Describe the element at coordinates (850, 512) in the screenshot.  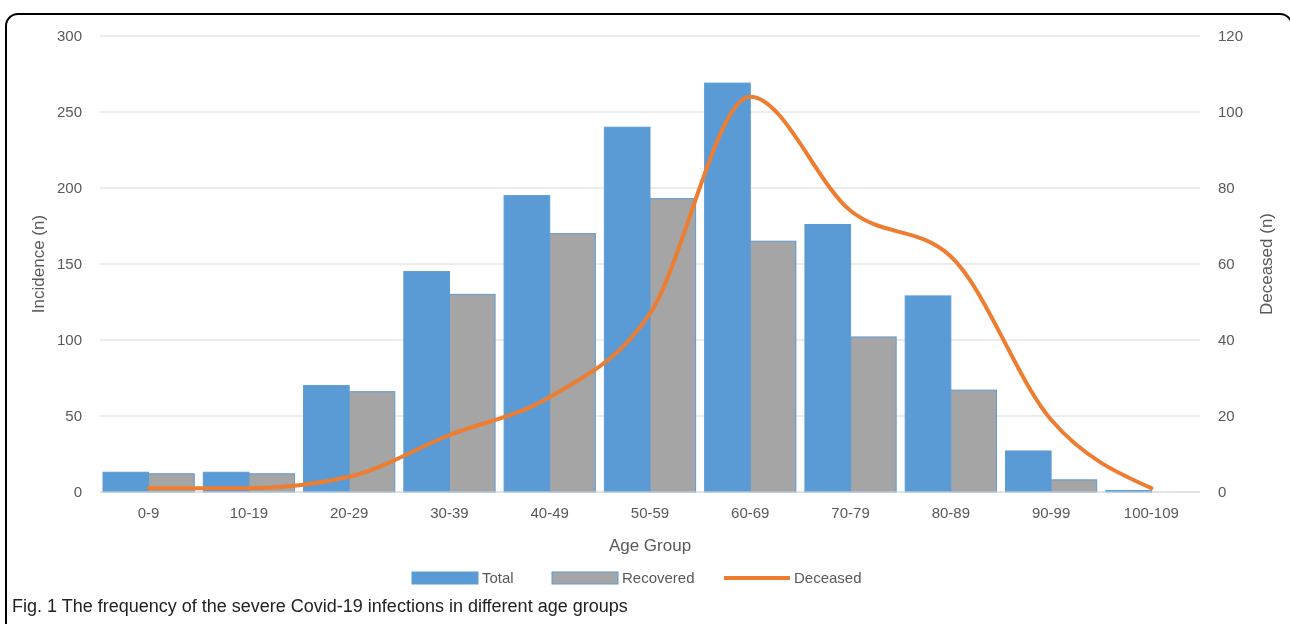
I see `x-tick-label: 70-79` at that location.